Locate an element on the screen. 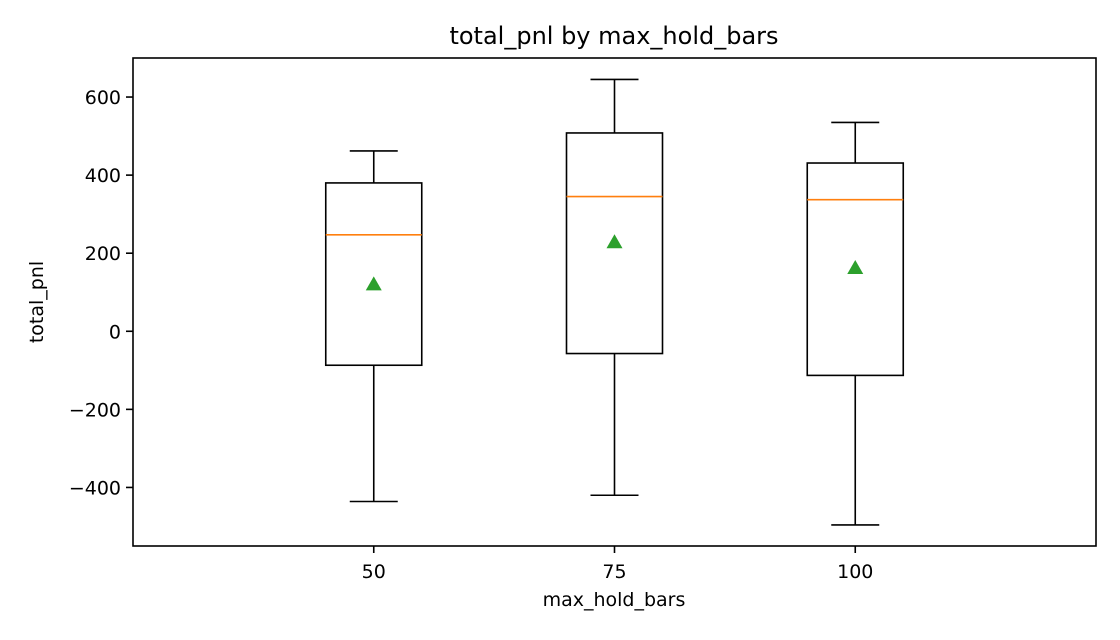  x-axis-label: max_hold_bars is located at coordinates (614, 600).